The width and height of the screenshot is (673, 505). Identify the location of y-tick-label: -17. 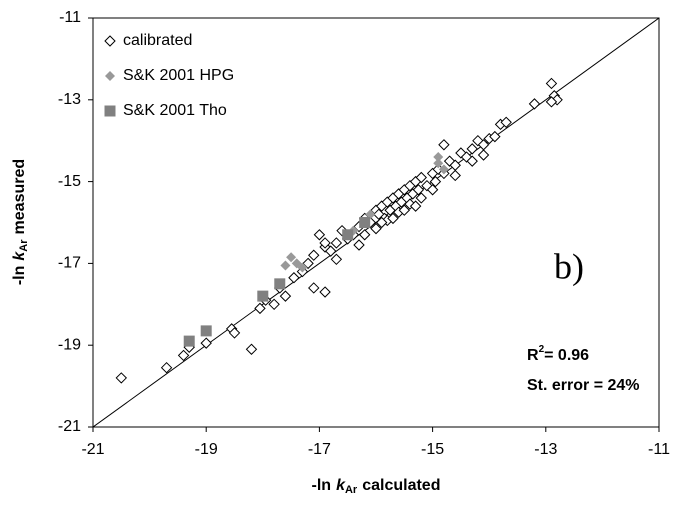
(69, 263).